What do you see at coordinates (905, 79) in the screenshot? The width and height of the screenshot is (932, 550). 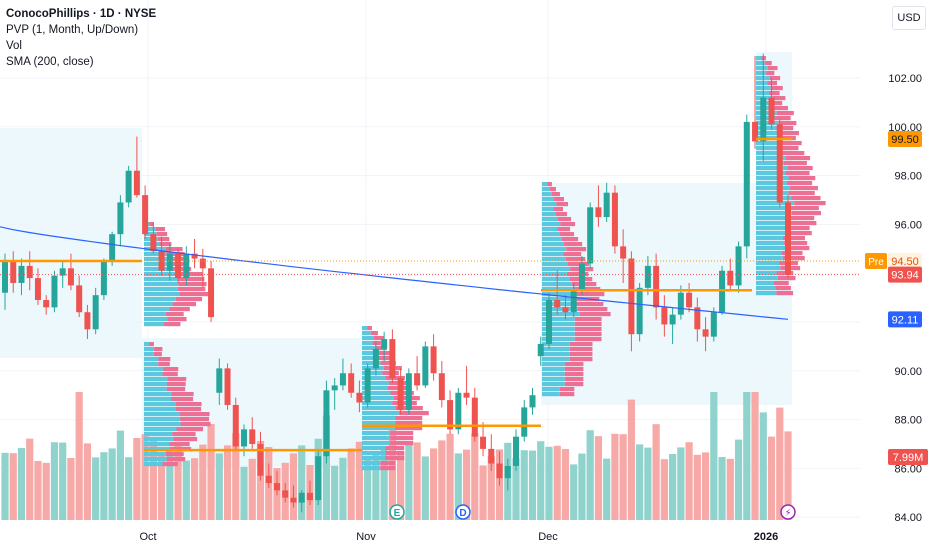 I see `price-tick-label: 102.00` at bounding box center [905, 79].